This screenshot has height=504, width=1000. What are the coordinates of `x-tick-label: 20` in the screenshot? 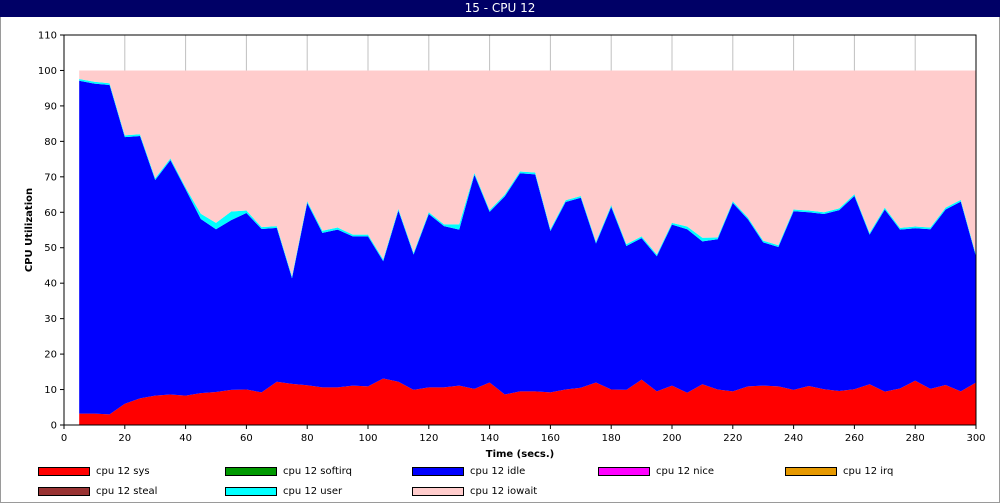 It's located at (124, 438).